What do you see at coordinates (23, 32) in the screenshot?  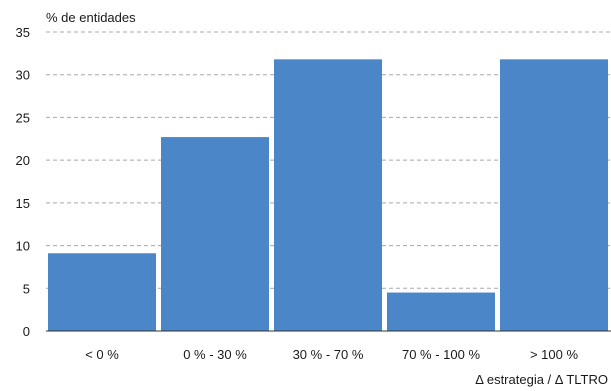 I see `y-tick-label: 35` at bounding box center [23, 32].